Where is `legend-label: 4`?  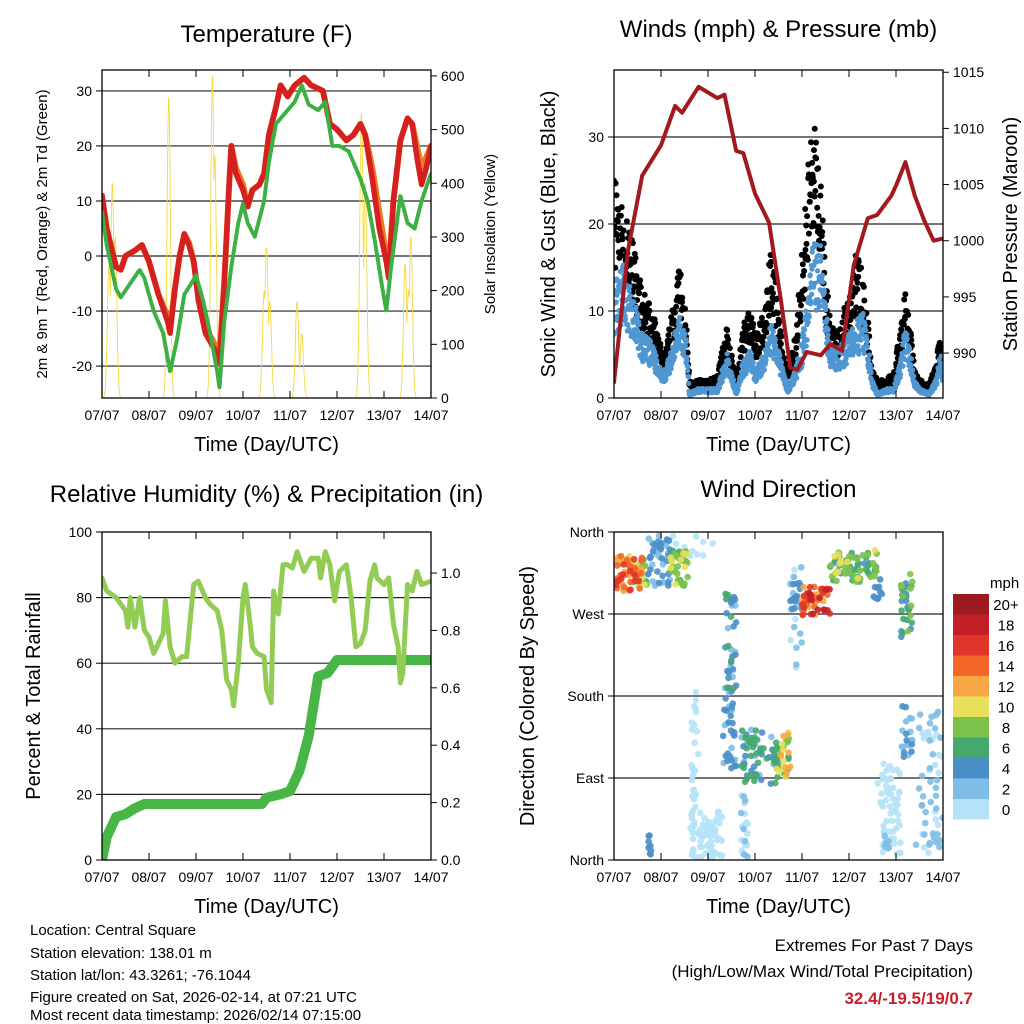
legend-label: 4 is located at coordinates (1006, 769).